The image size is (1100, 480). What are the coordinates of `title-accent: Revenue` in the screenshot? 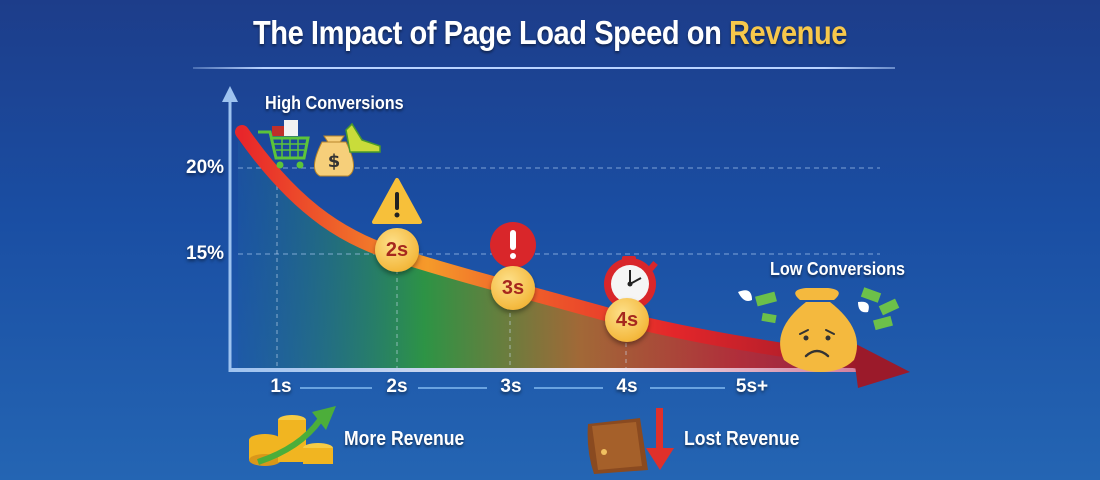 It's located at (788, 32).